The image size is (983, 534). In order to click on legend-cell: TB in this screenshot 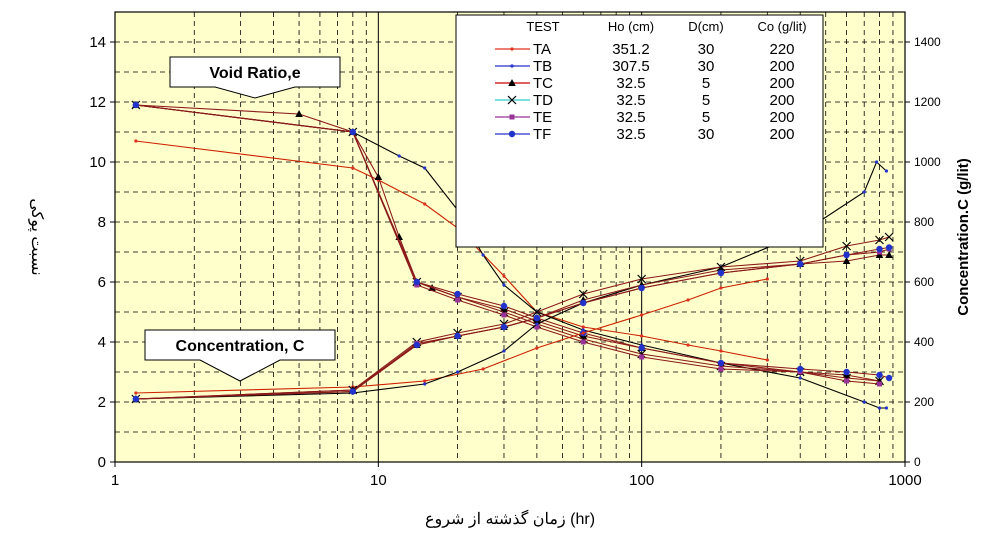, I will do `click(542, 66)`.